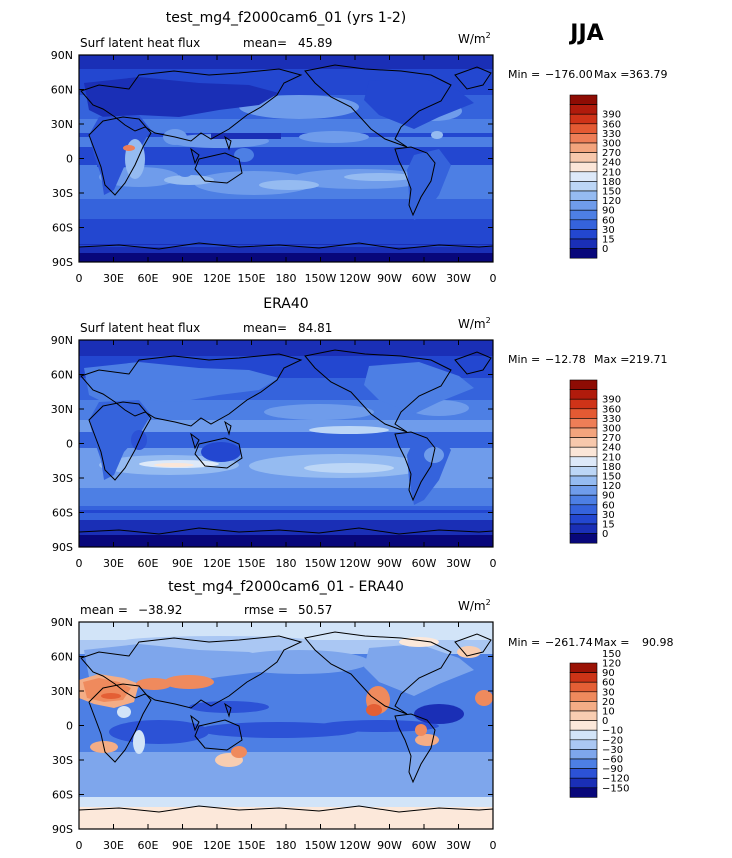 Image resolution: width=732 pixels, height=858 pixels. Describe the element at coordinates (611, 438) in the screenshot. I see `colorbar-label: 270` at that location.